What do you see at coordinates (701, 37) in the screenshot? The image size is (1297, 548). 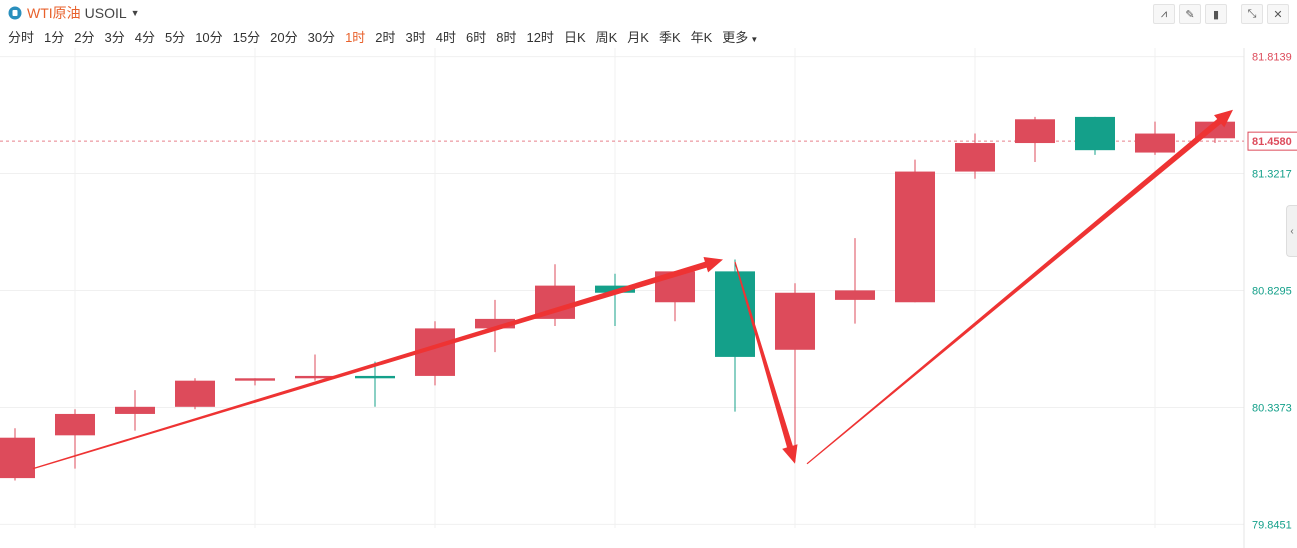 I see `timeframe-tab: 年K` at bounding box center [701, 37].